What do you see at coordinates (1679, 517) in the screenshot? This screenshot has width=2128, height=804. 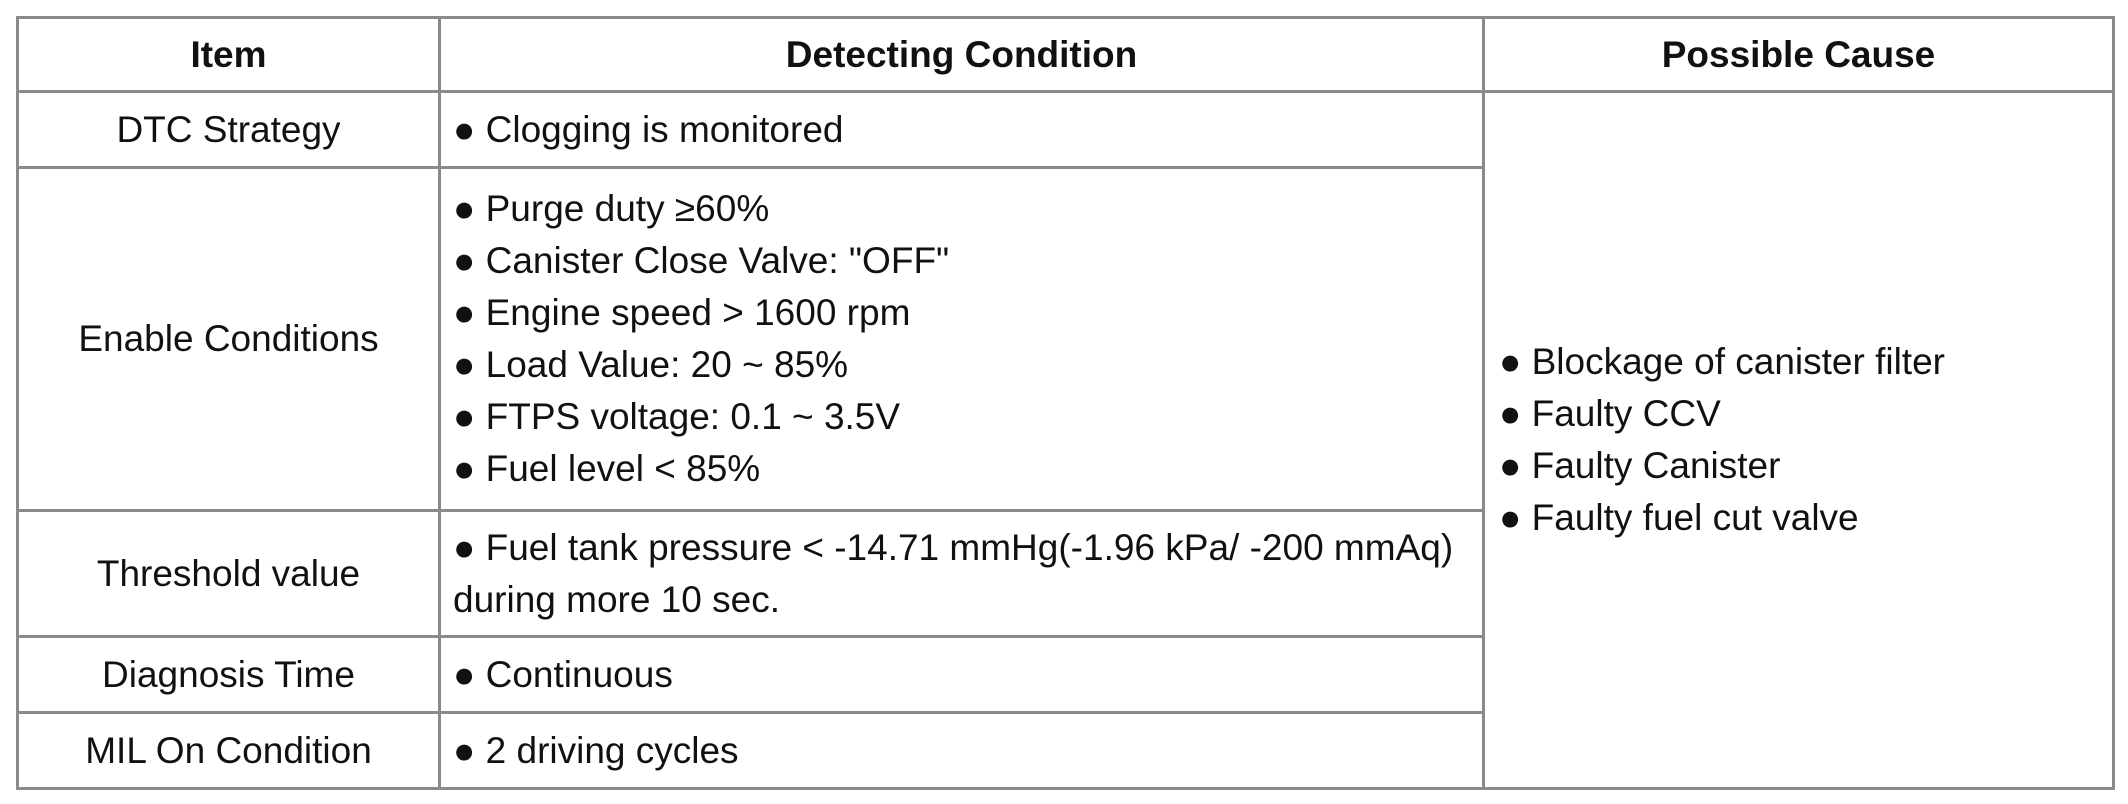 I see `cause-line: ● Faulty fuel cut valve` at bounding box center [1679, 517].